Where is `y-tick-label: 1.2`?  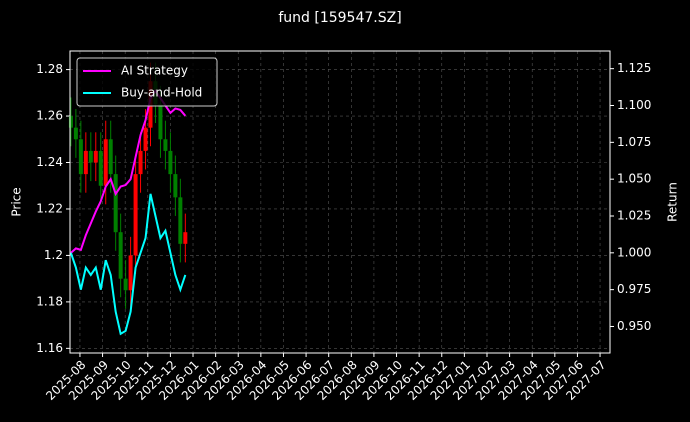 y-tick-label: 1.2 is located at coordinates (53, 255).